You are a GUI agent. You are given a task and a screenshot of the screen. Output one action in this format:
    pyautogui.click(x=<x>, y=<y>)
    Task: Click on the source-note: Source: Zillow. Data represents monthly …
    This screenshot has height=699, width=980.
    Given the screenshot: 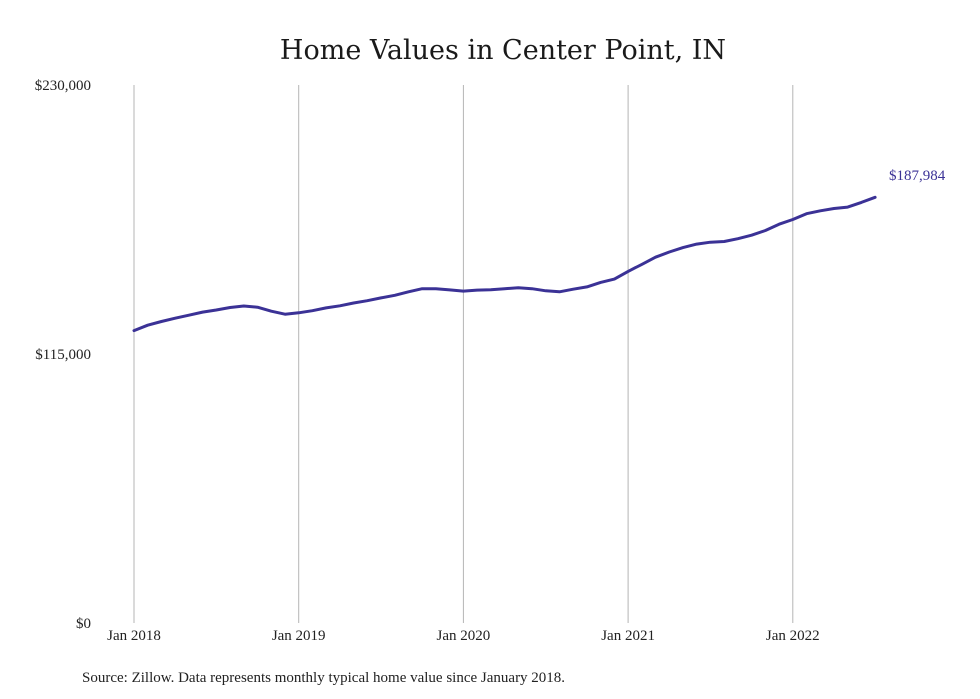 What is the action you would take?
    pyautogui.click(x=323, y=678)
    